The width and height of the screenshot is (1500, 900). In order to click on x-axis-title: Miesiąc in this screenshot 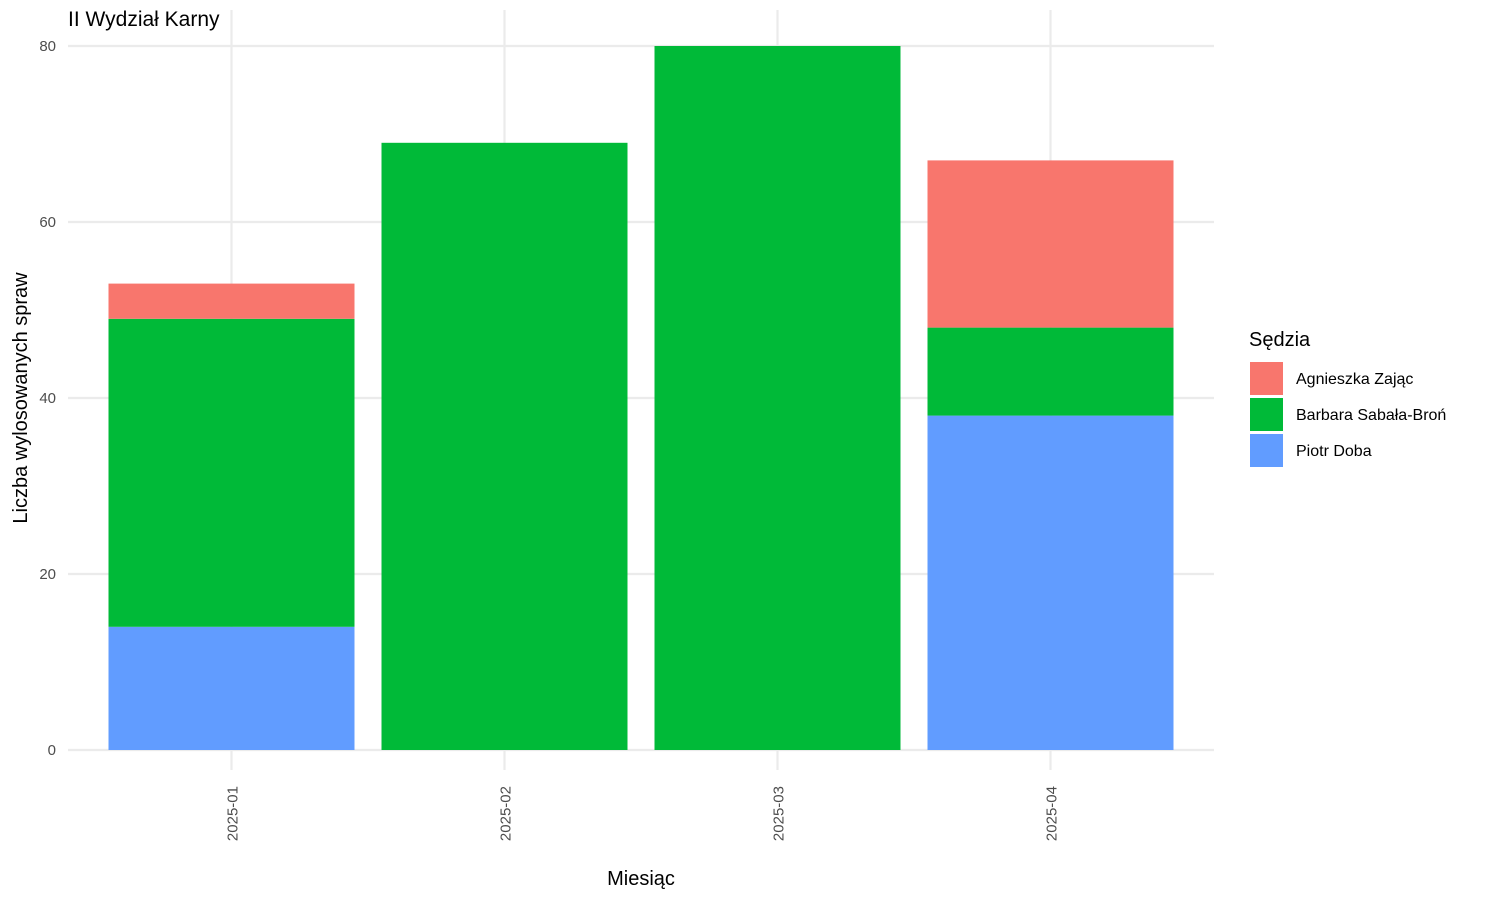, I will do `click(641, 879)`.